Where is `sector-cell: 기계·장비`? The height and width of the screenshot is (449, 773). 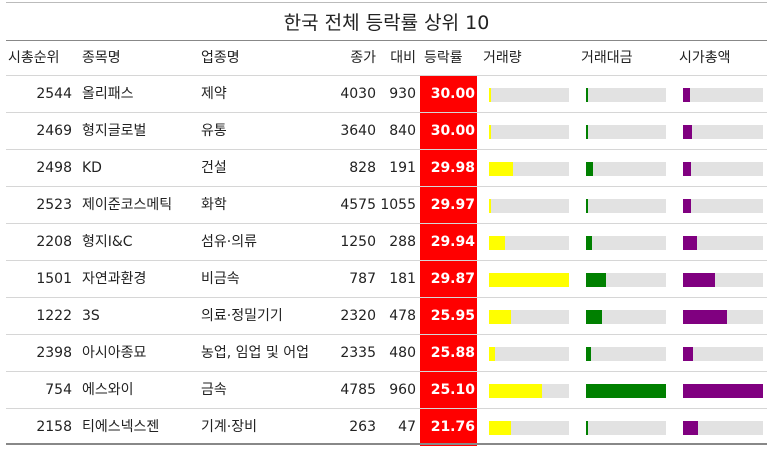 sector-cell: 기계·장비 is located at coordinates (229, 427).